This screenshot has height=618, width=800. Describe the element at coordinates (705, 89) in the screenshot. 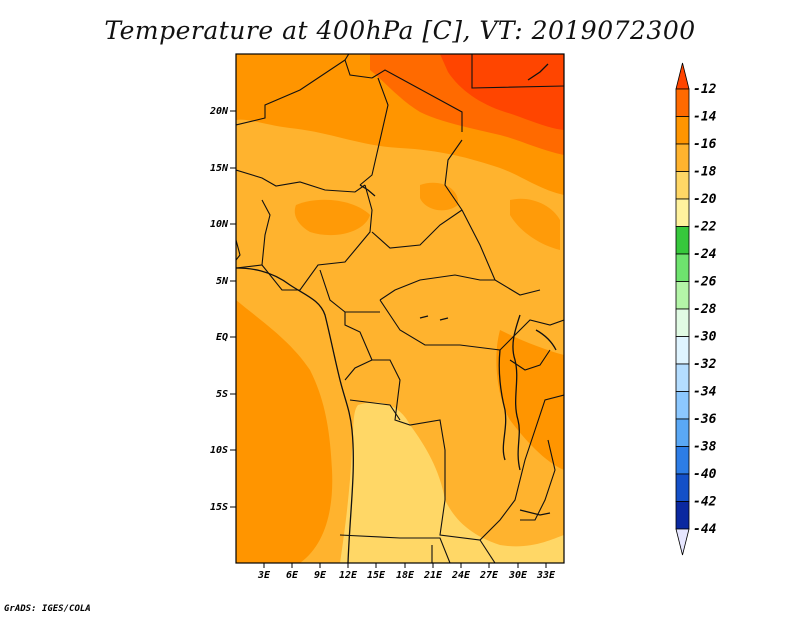

I see `legend-label: -12` at that location.